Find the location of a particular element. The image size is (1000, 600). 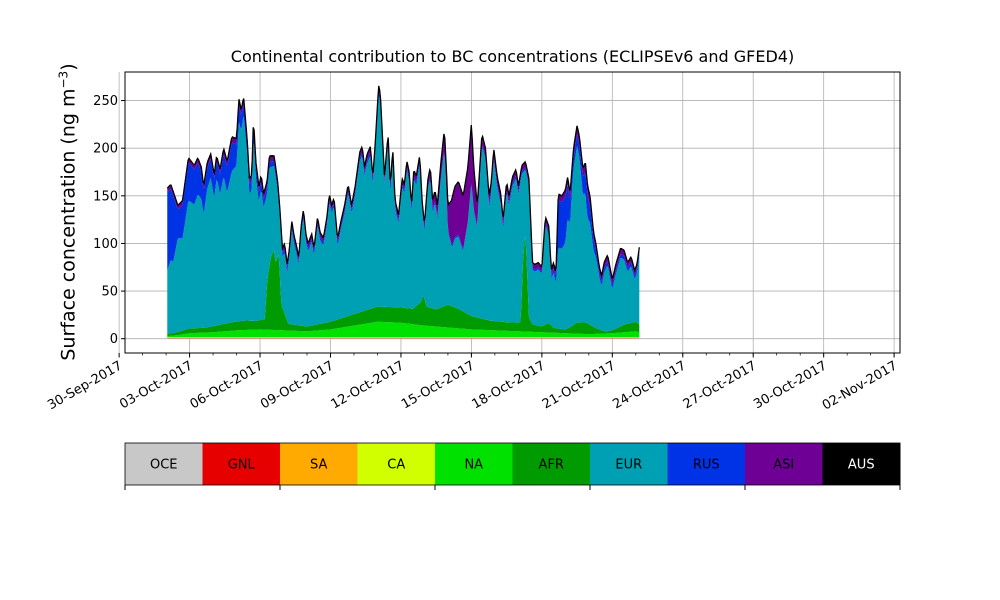

legend-swatch-asi is located at coordinates (784, 464).